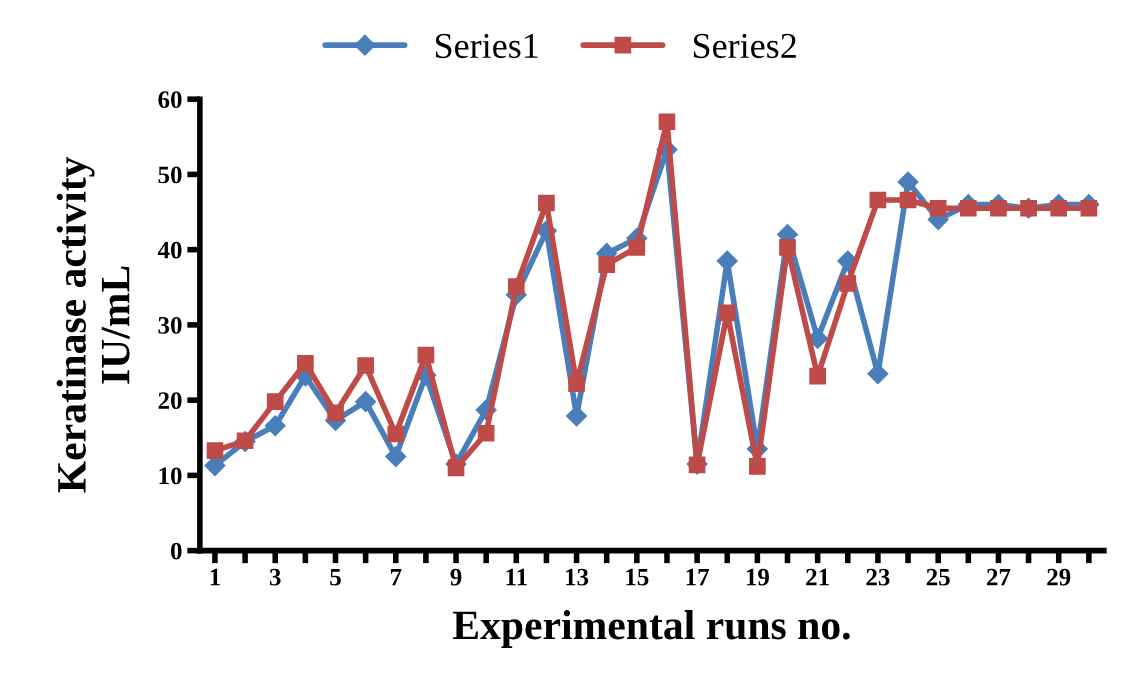 The width and height of the screenshot is (1123, 684). I want to click on y-tick-label: 50, so click(170, 175).